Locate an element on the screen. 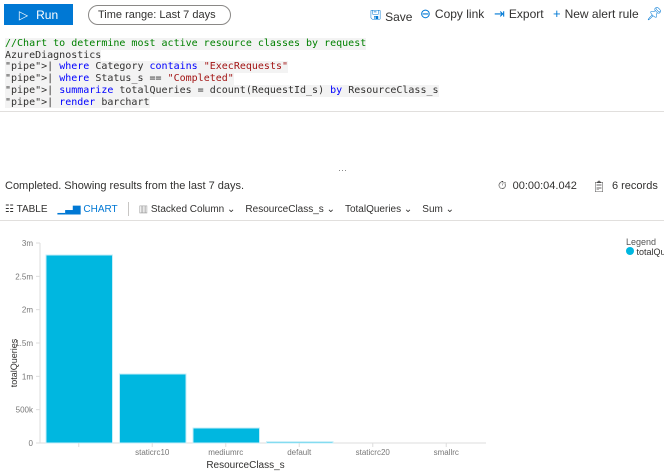  new-alert-rule-button: + New alert rule is located at coordinates (596, 13).